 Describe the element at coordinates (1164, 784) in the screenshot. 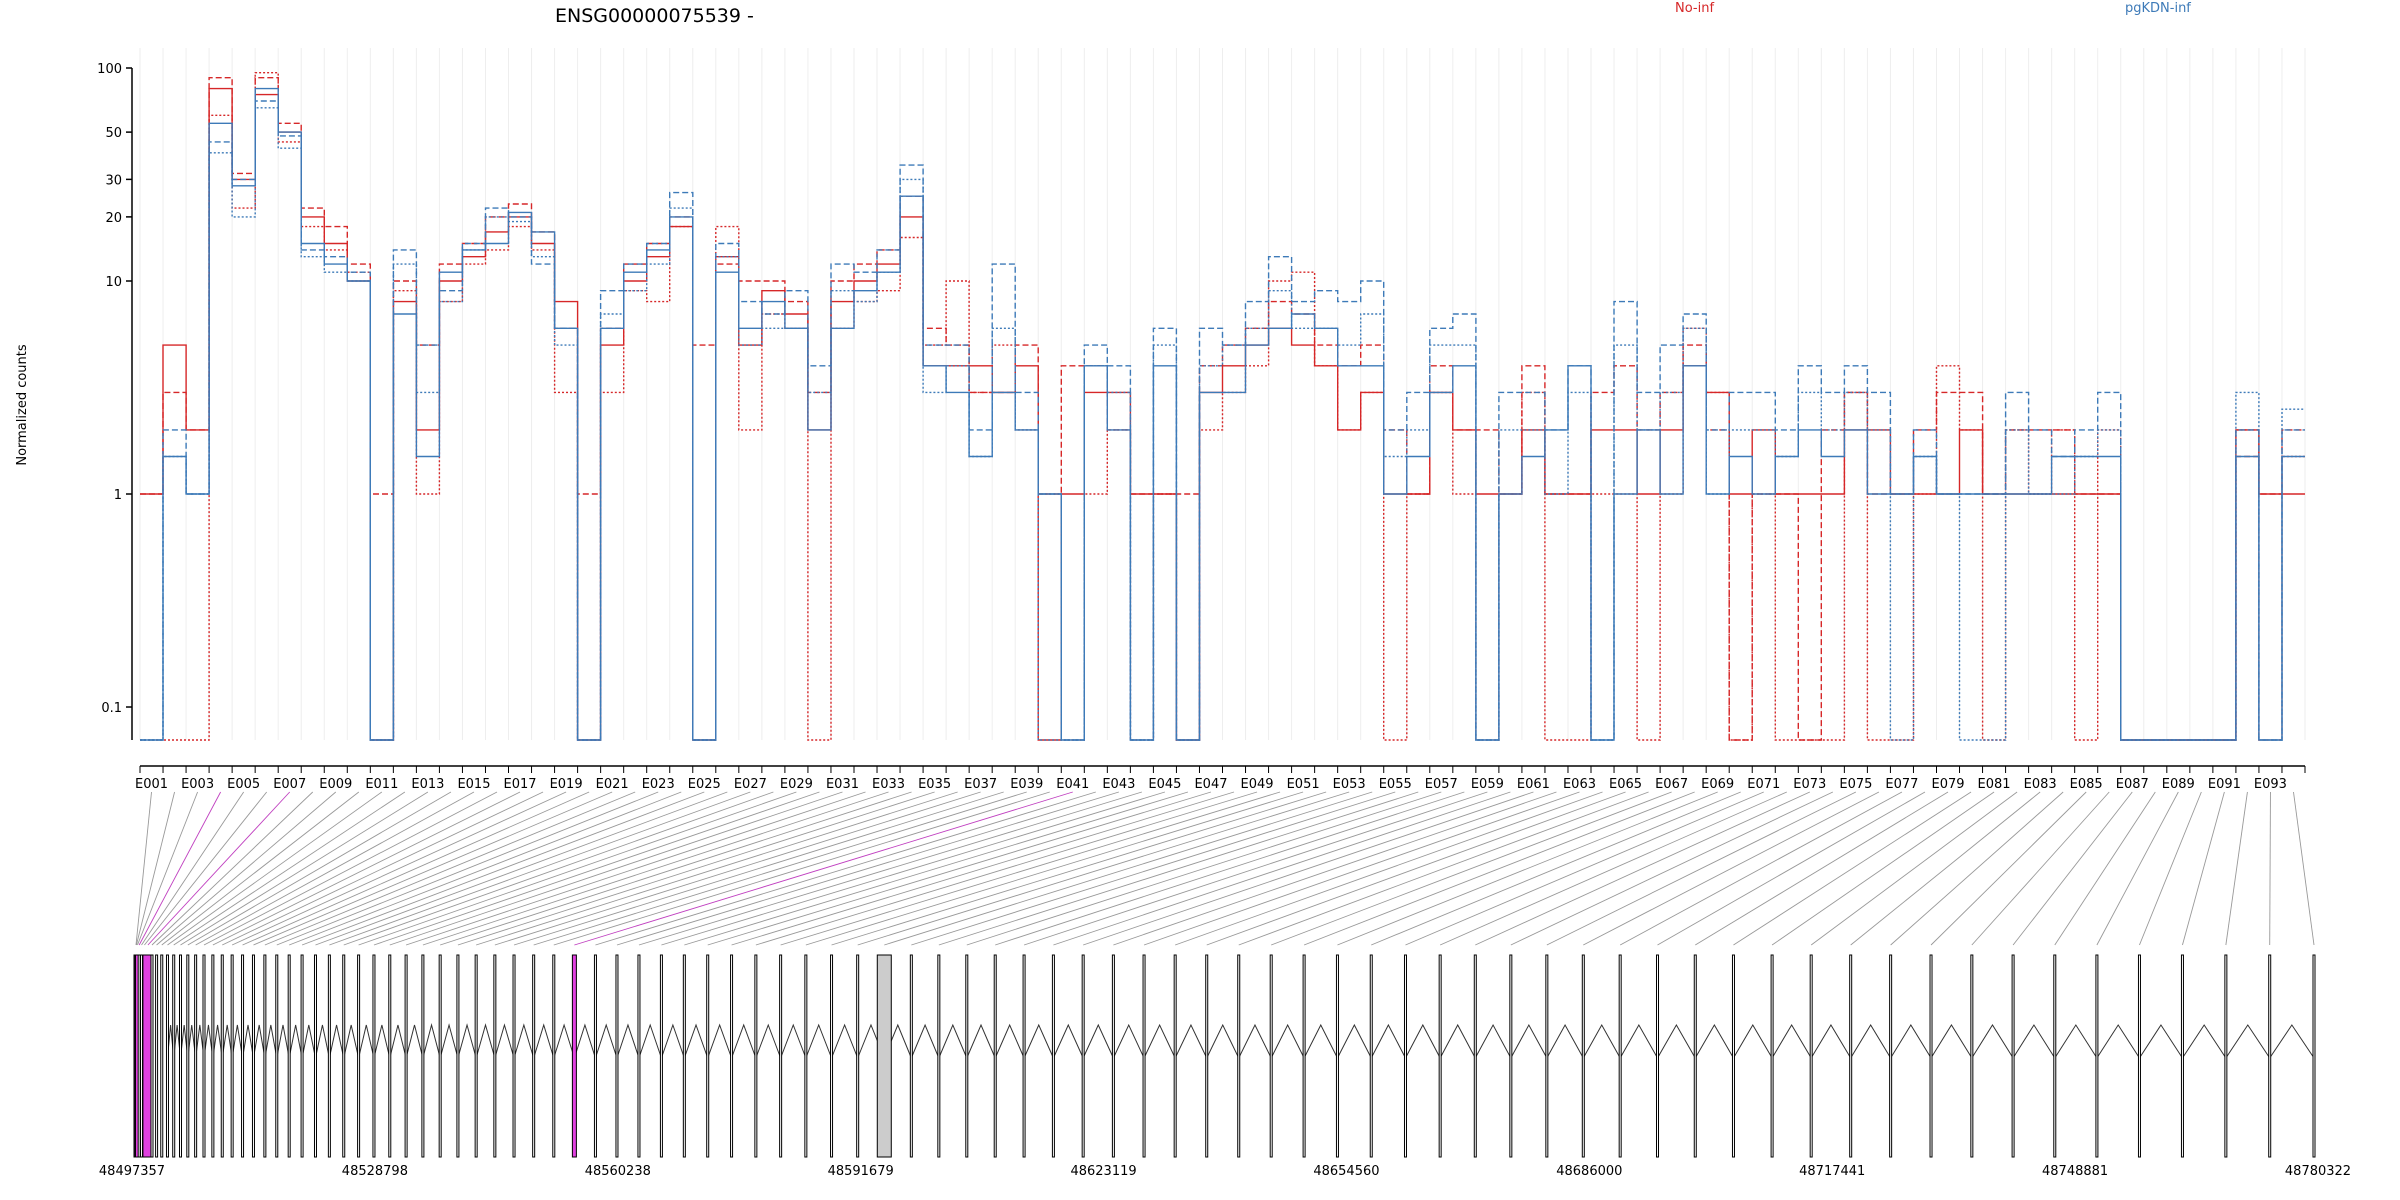

I see `exon-label: E045` at that location.